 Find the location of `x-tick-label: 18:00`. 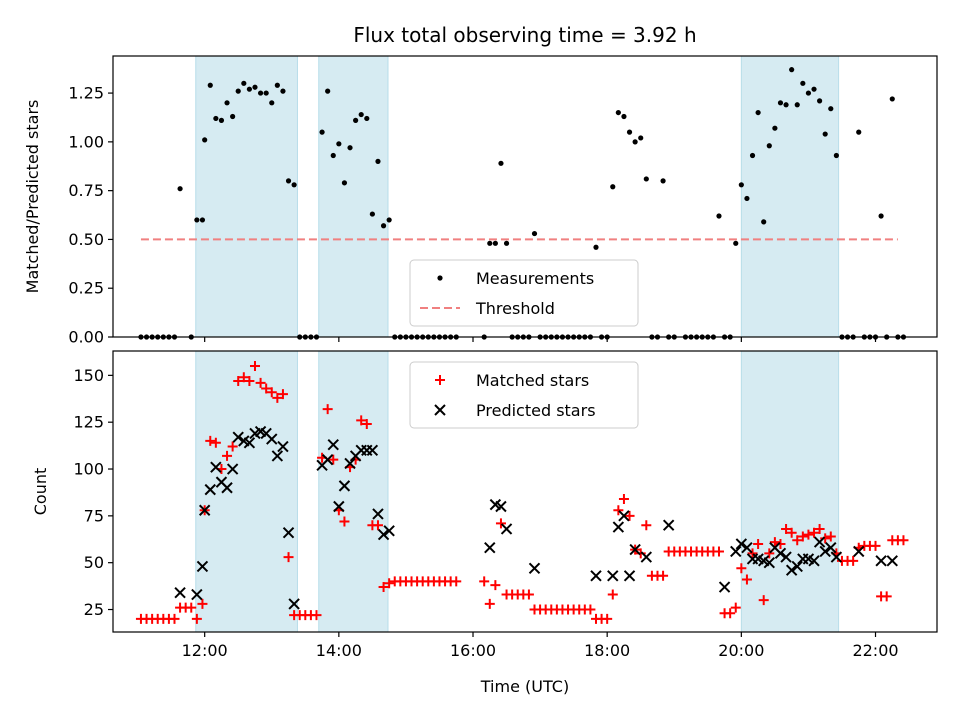

x-tick-label: 18:00 is located at coordinates (607, 650).